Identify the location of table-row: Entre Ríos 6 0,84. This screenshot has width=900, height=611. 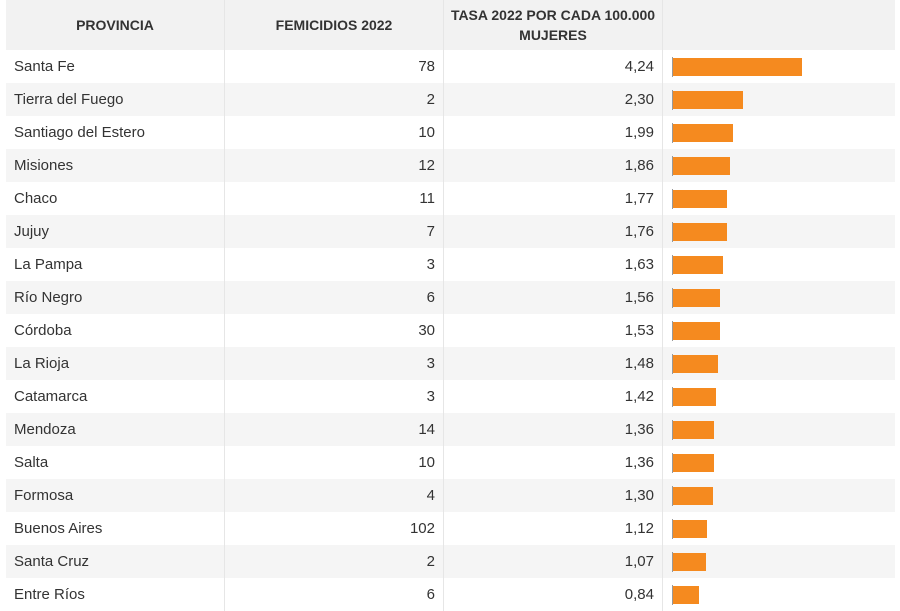
(450, 594).